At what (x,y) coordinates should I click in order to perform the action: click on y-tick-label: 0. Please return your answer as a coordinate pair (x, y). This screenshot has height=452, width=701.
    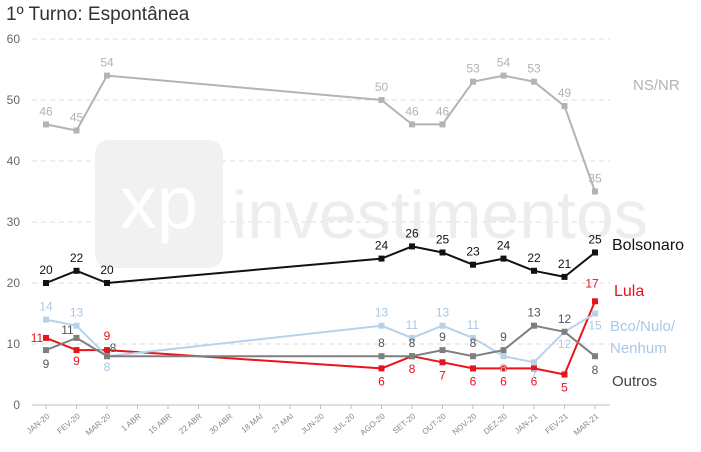
    Looking at the image, I should click on (16, 405).